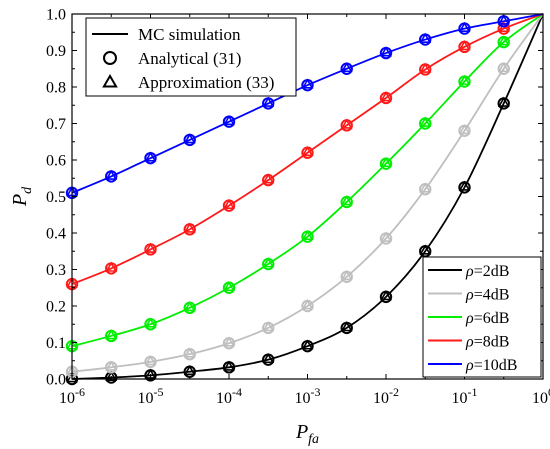  Describe the element at coordinates (465, 396) in the screenshot. I see `x-tick-label: 10⁻¹` at that location.